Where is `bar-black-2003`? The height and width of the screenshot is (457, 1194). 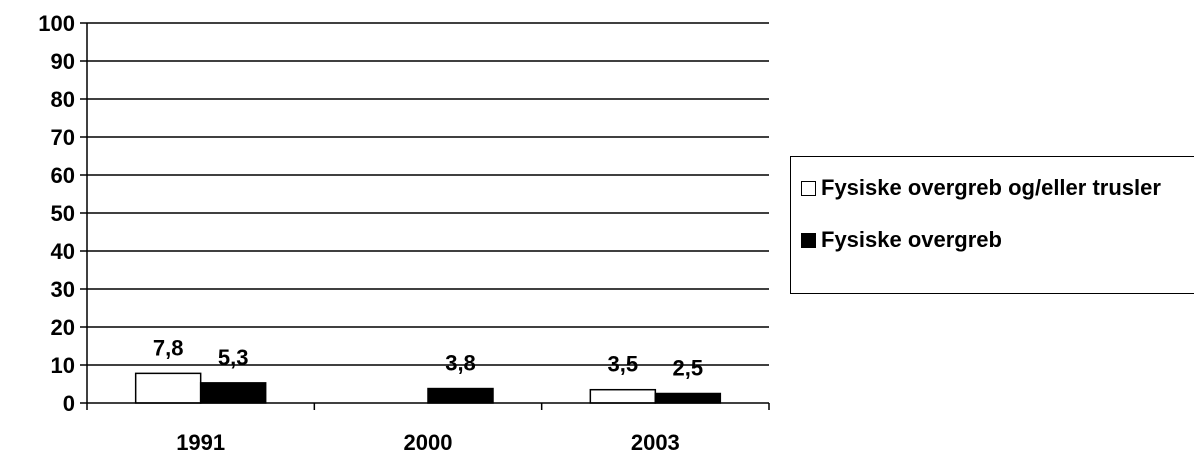 bar-black-2003 is located at coordinates (688, 398).